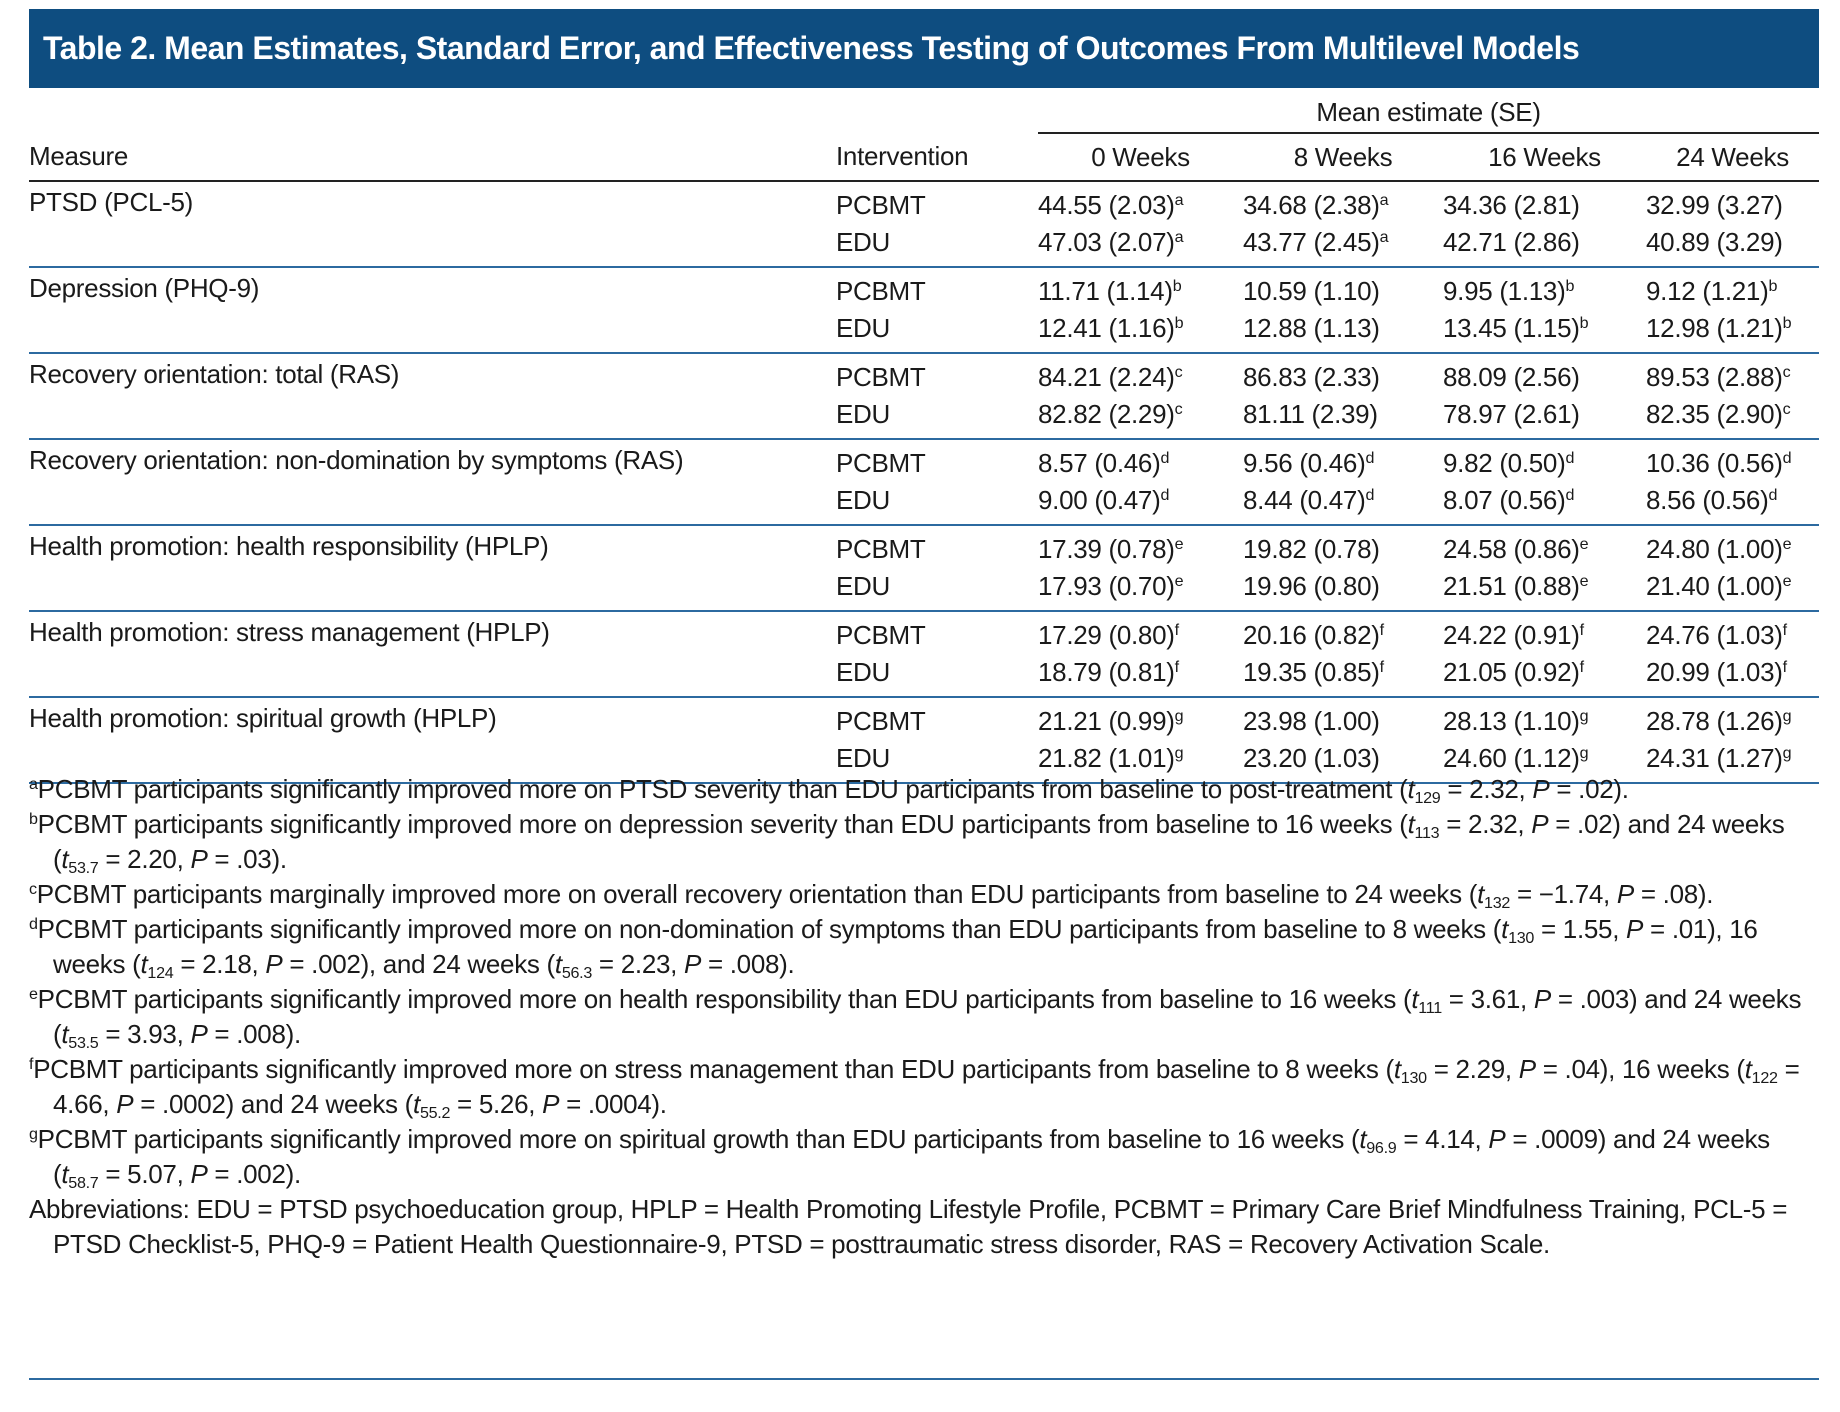  I want to click on estimate-text: 19.82 (0.78), so click(1311, 549).